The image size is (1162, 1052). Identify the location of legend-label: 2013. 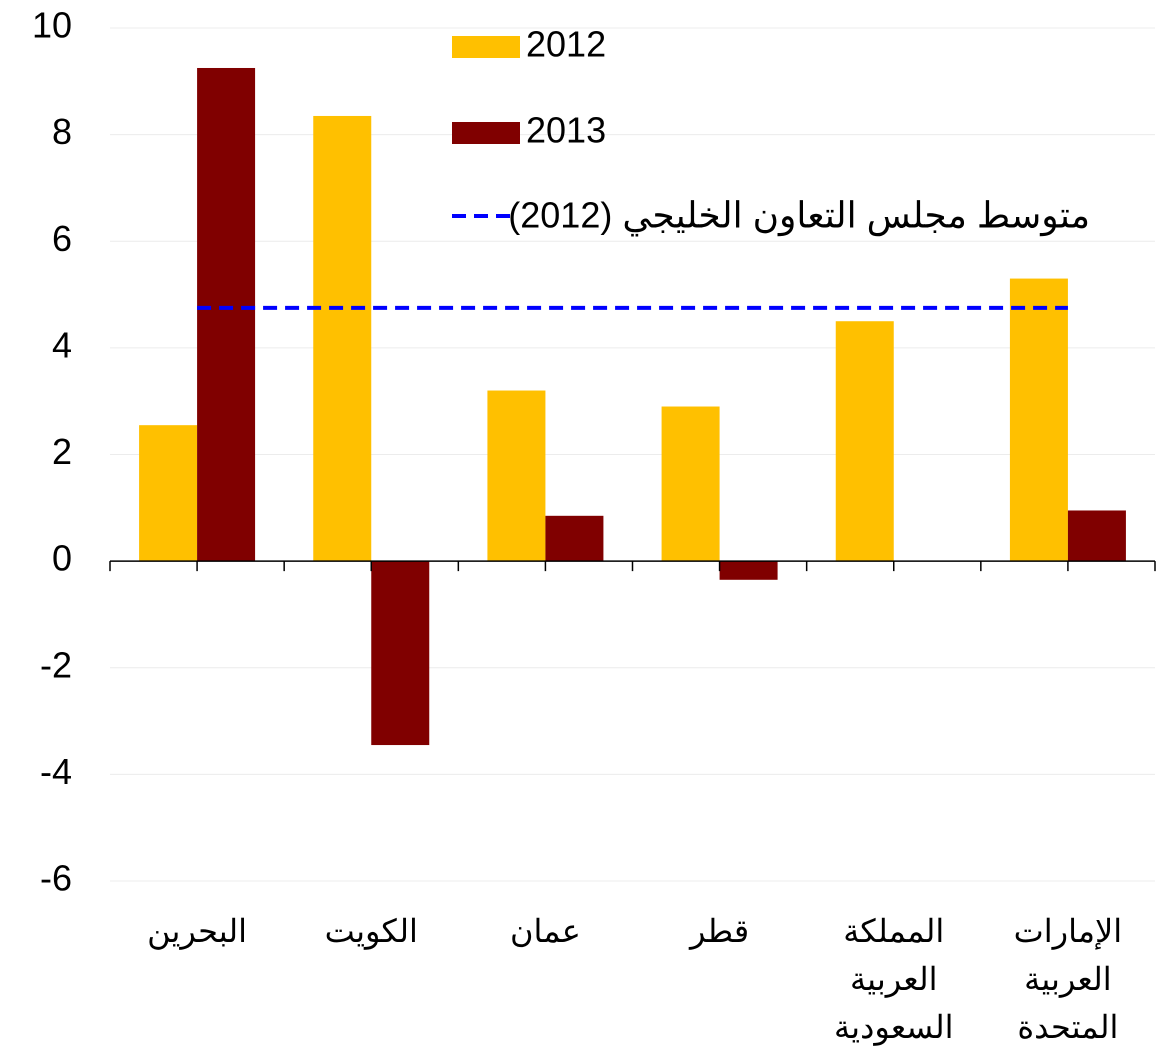
(566, 130).